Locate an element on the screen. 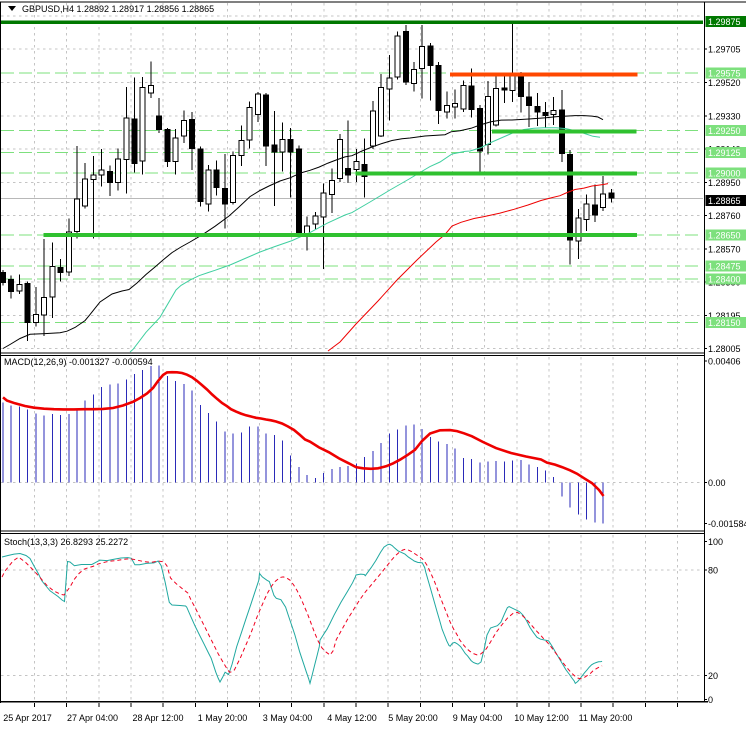 Image resolution: width=746 pixels, height=731 pixels. svg-text: 28 Apr 12:00 is located at coordinates (157, 718).